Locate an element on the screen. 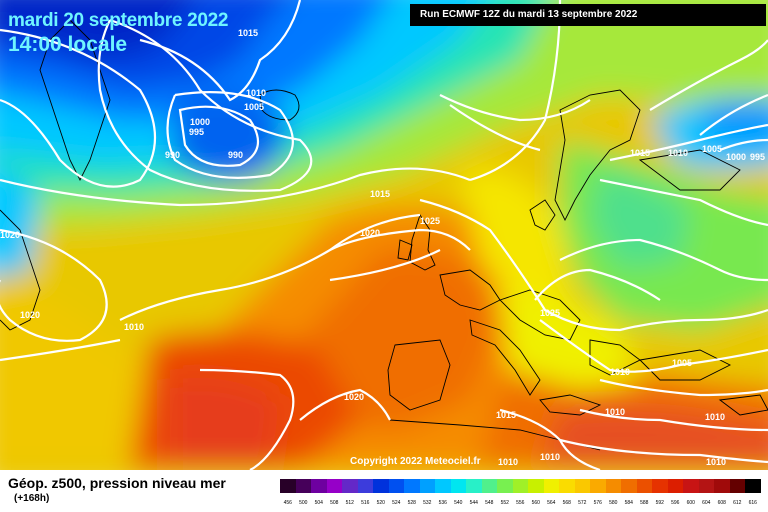  scale-label: 616 is located at coordinates (752, 503).